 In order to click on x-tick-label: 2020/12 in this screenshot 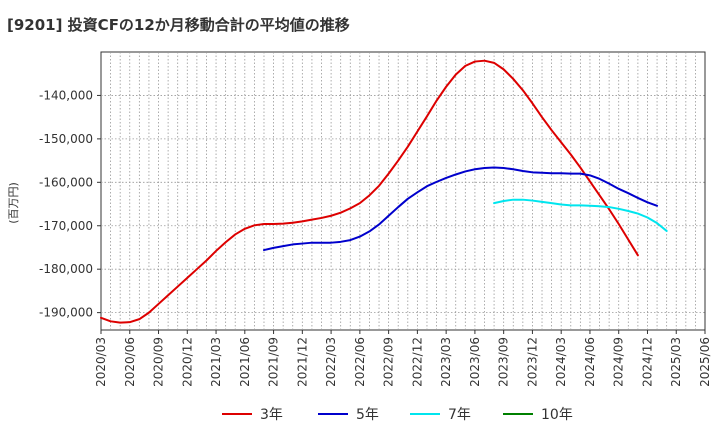, I will do `click(187, 362)`.